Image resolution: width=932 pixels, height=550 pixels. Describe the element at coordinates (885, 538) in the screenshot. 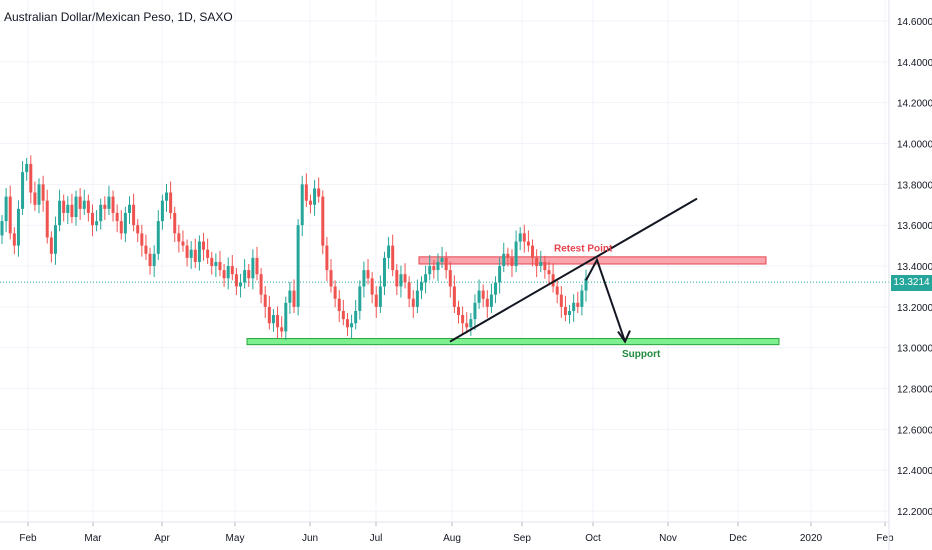

I see `time-tick-label: Feb` at that location.